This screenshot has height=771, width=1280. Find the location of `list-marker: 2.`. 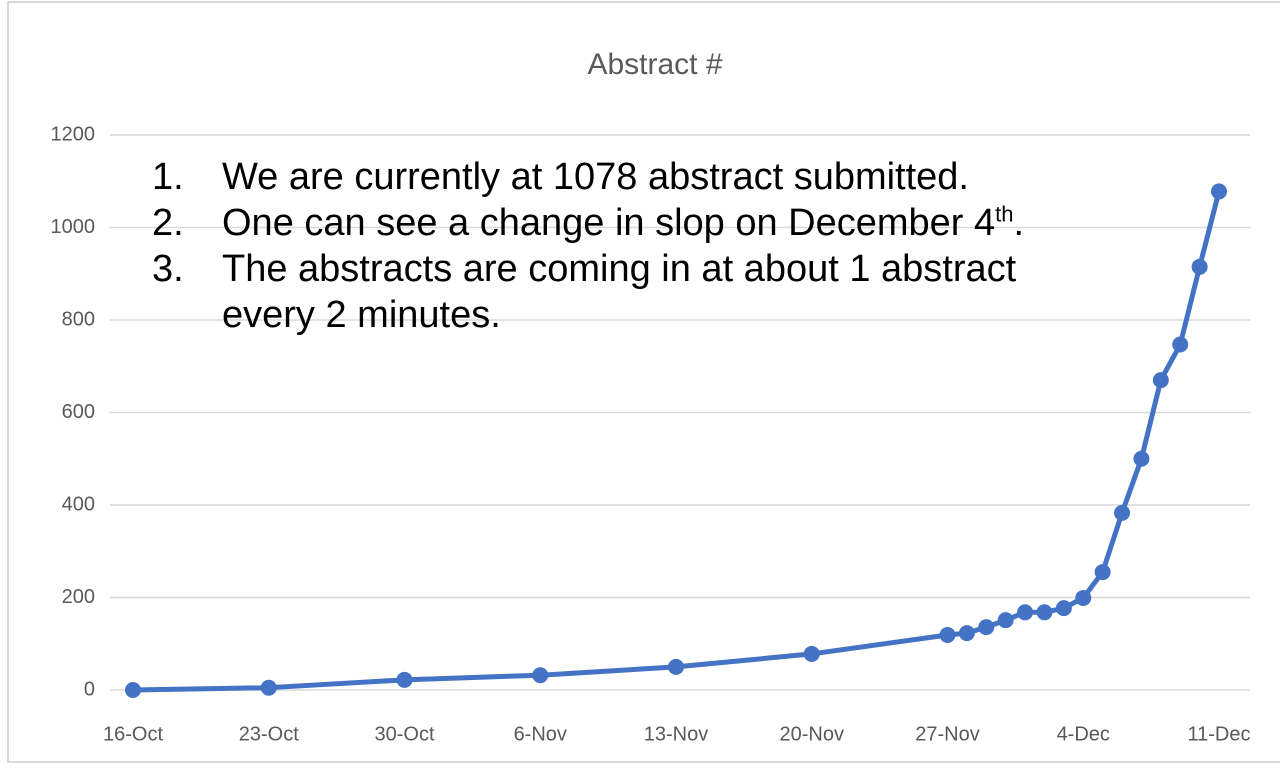

list-marker: 2. is located at coordinates (168, 223).